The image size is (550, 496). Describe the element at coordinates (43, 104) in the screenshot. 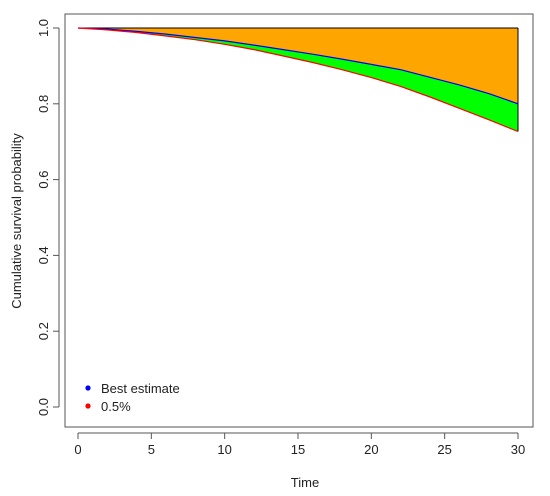

I see `y-tick-label: 0.8` at that location.